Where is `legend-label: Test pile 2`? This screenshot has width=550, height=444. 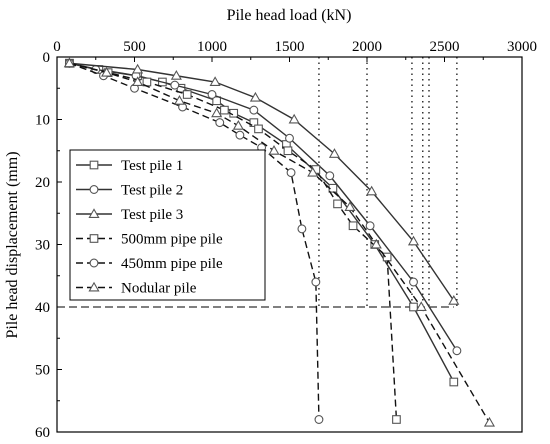
legend-label: Test pile 2 is located at coordinates (152, 191).